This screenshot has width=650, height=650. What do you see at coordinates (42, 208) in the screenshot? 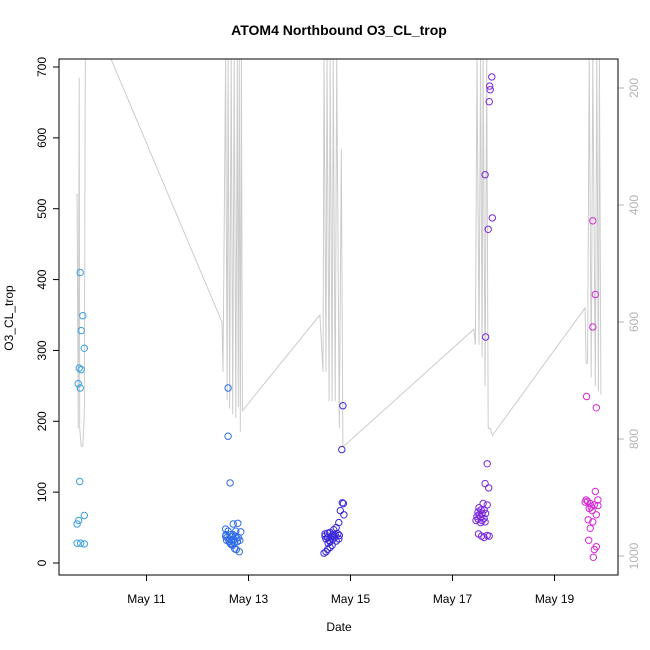
I see `y-tick-label: 500` at bounding box center [42, 208].